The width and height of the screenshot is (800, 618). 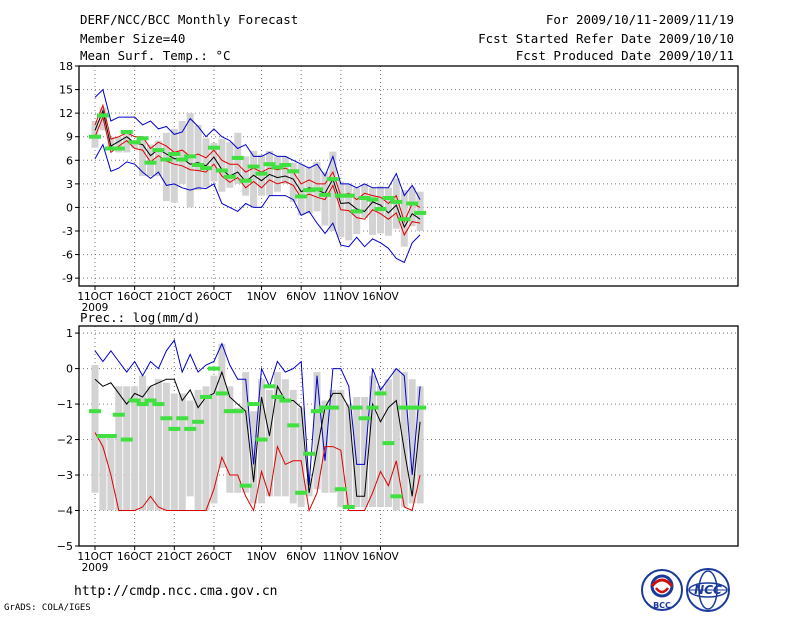 I want to click on prec-y-tick-label: −4, so click(x=65, y=511).